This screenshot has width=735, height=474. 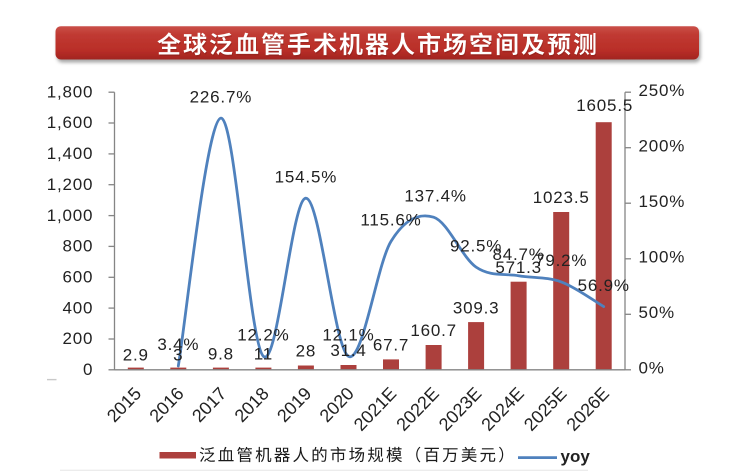 What do you see at coordinates (88, 369) in the screenshot?
I see `svg-text: 0` at bounding box center [88, 369].